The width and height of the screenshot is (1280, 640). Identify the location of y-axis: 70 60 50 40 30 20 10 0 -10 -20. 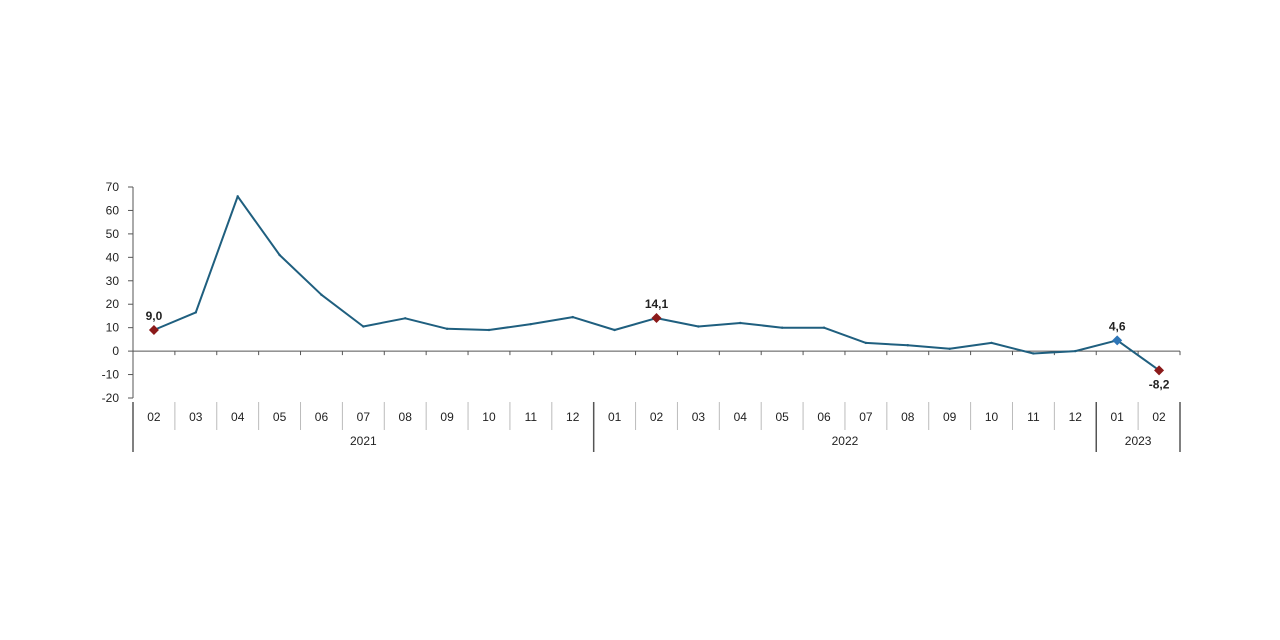
(118, 292).